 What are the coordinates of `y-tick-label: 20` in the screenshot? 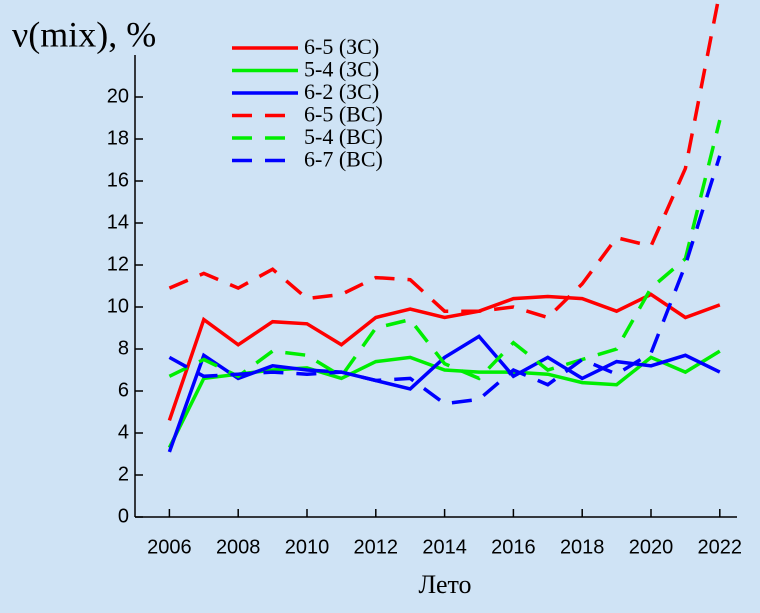 It's located at (118, 96).